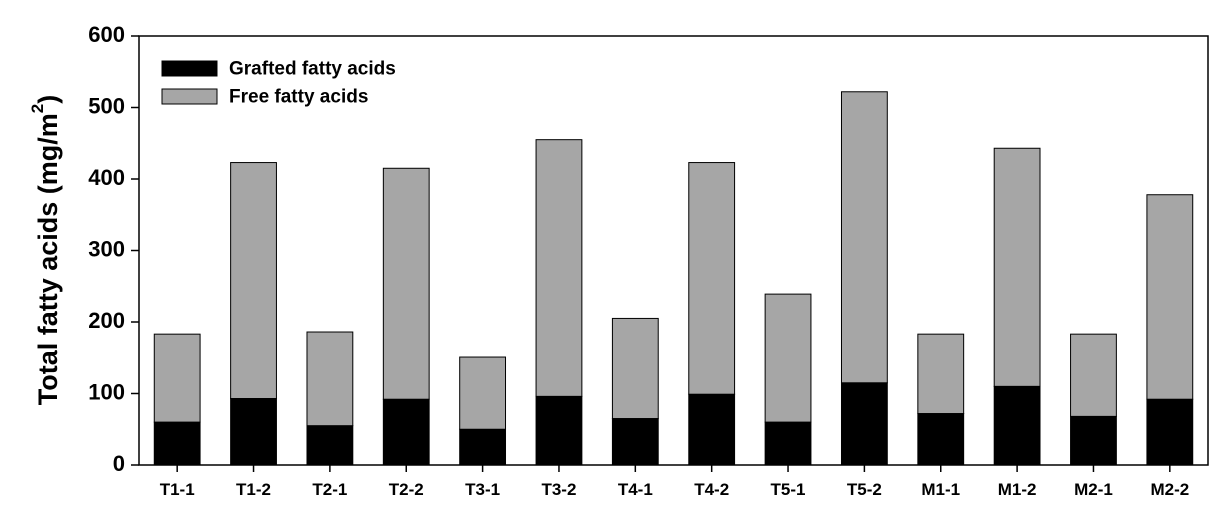  Describe the element at coordinates (106, 34) in the screenshot. I see `y-tick-label: 600` at that location.